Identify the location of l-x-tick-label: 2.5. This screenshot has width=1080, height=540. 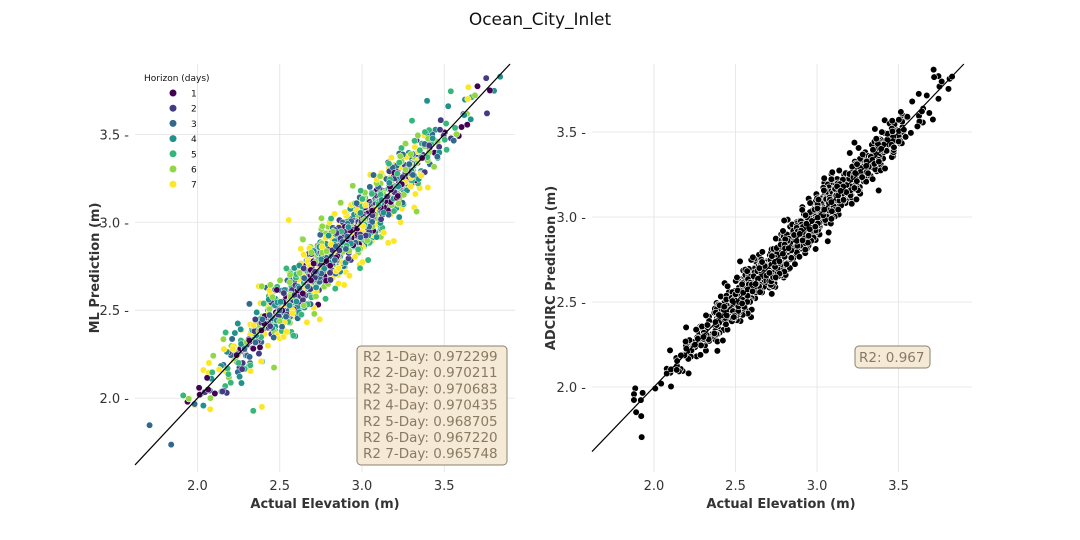
(279, 486).